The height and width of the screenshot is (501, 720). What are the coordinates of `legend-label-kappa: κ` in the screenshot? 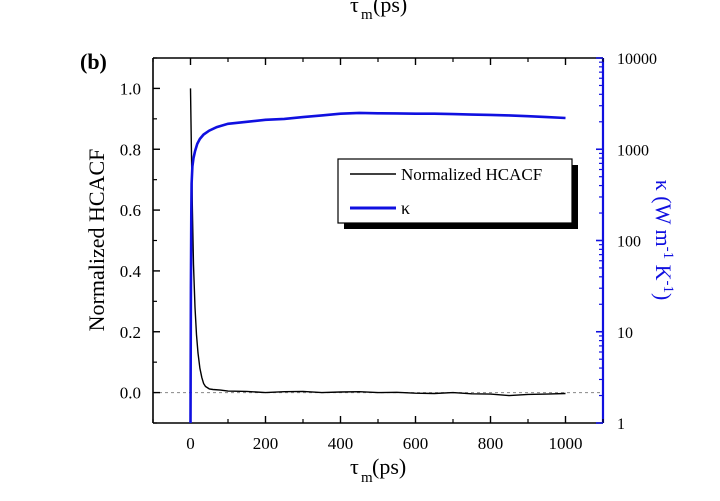 It's located at (405, 208).